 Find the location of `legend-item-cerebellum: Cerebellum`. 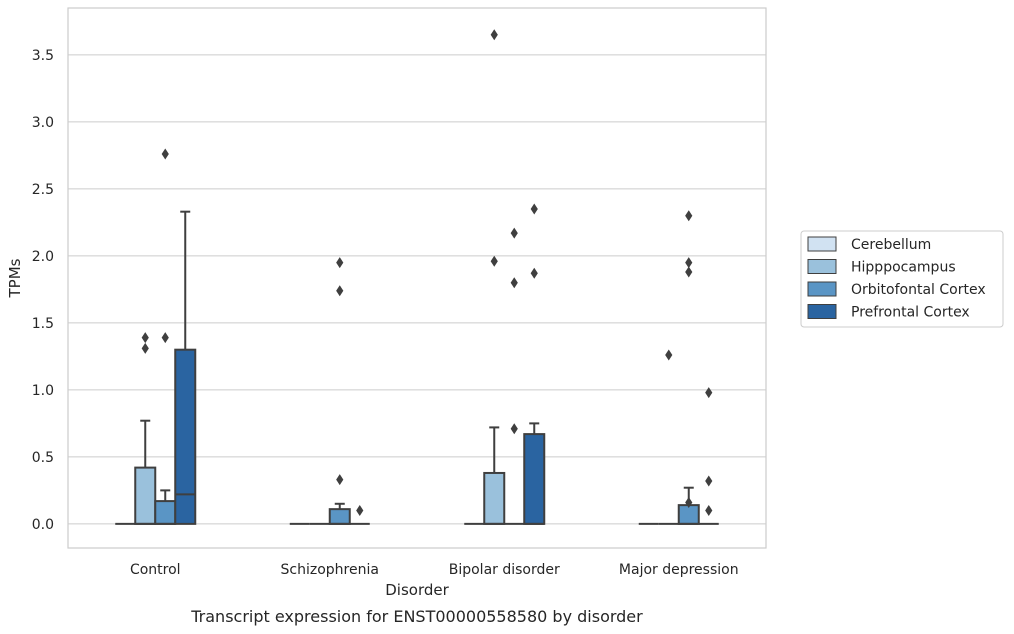

legend-item-cerebellum: Cerebellum is located at coordinates (869, 244).